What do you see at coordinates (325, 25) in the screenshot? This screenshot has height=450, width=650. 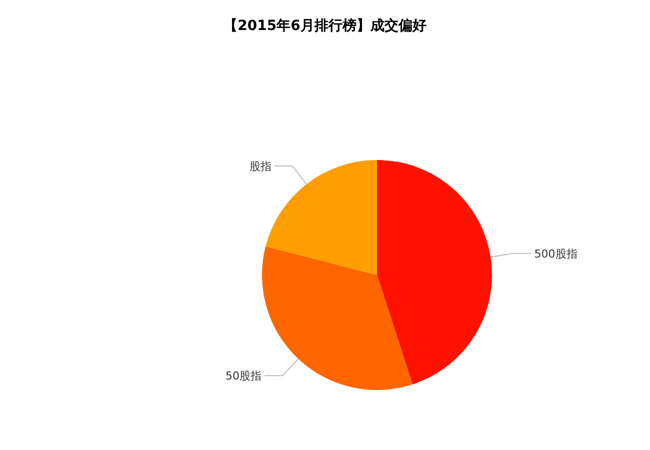 I see `chart-title: 【2015年6月排行榜】成交偏好` at bounding box center [325, 25].